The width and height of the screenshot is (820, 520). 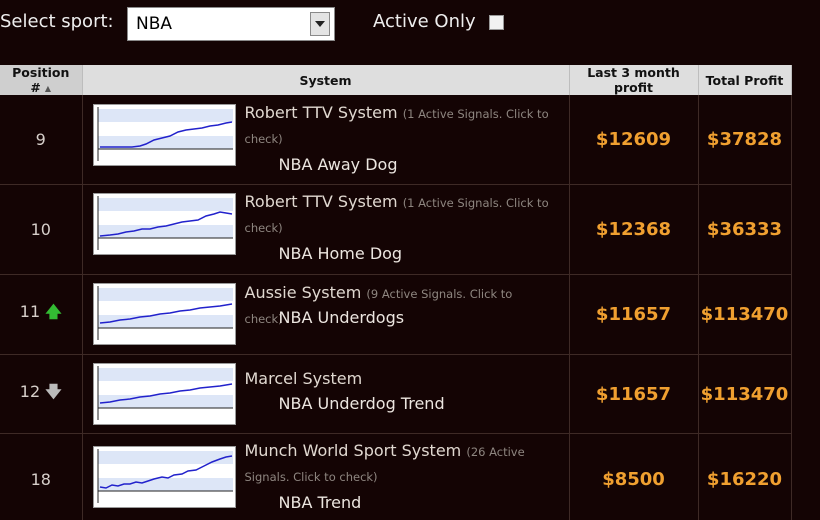 What do you see at coordinates (341, 317) in the screenshot?
I see `system-subname: NBA Underdogs` at bounding box center [341, 317].